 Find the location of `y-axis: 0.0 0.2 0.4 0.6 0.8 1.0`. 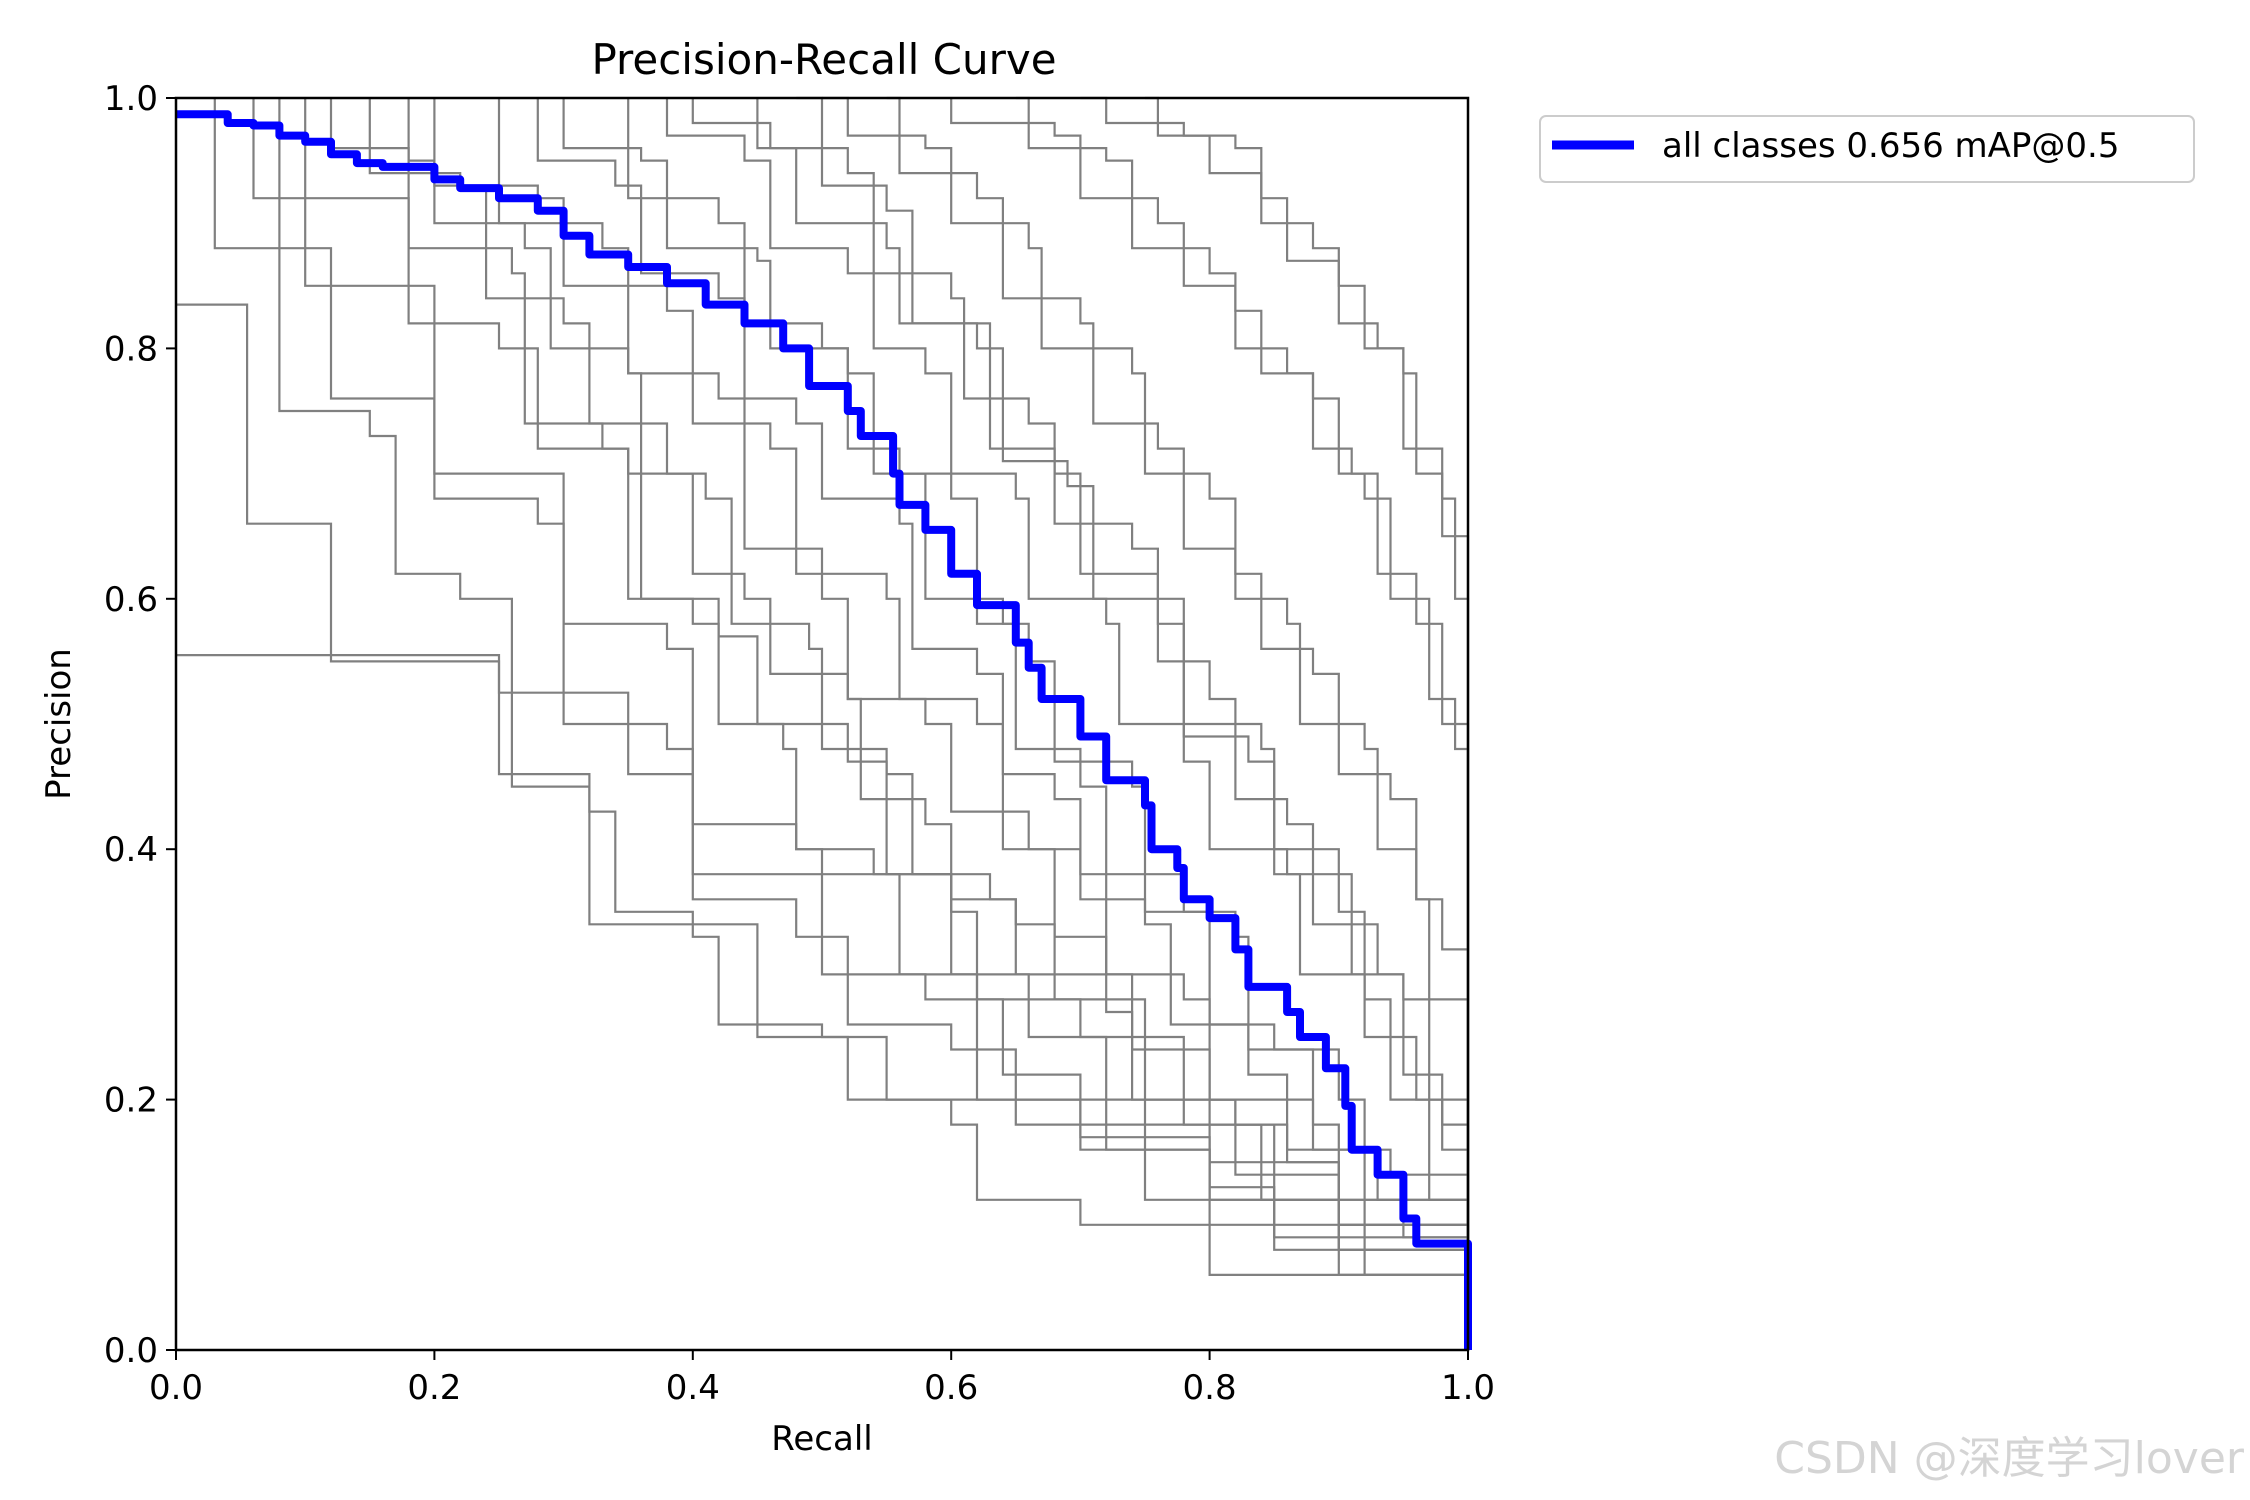

y-axis: 0.0 0.2 0.4 0.6 0.8 1.0 is located at coordinates (140, 725).